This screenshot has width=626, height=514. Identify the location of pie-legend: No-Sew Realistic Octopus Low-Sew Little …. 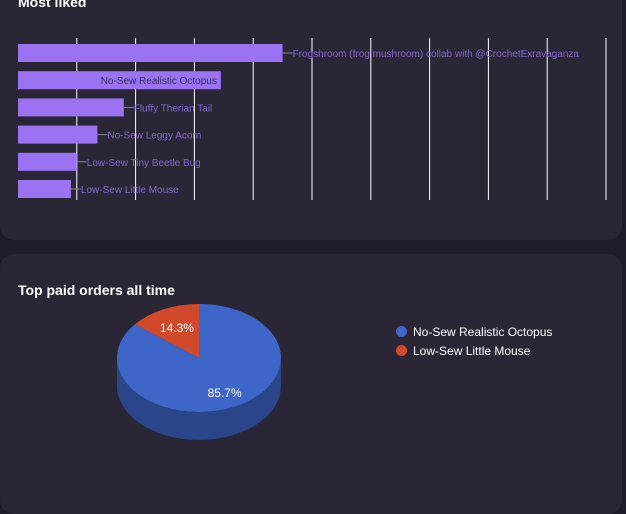
(474, 341).